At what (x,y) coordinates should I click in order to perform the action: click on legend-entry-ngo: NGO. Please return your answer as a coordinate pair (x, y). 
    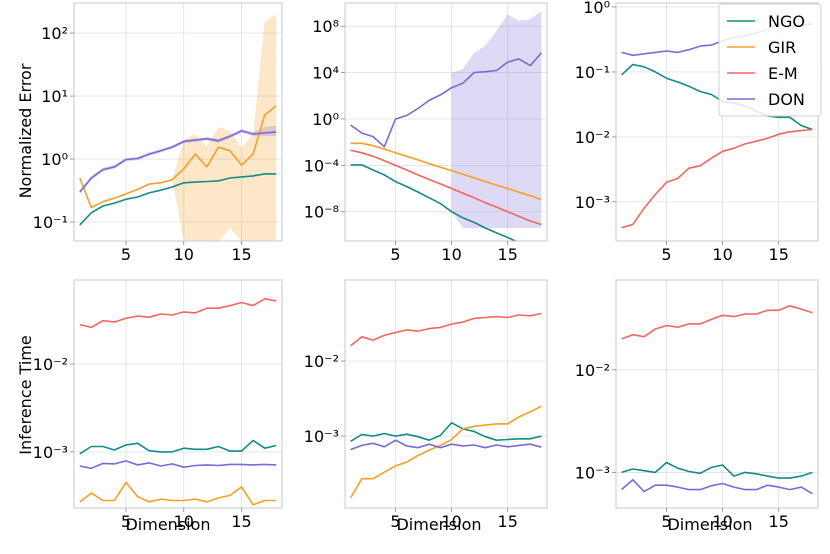
    Looking at the image, I should click on (766, 21).